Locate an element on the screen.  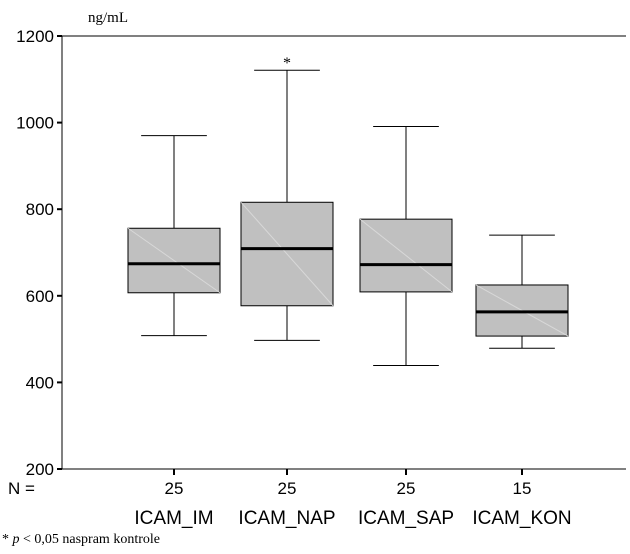
y-tick-label: 1200 is located at coordinates (35, 36).